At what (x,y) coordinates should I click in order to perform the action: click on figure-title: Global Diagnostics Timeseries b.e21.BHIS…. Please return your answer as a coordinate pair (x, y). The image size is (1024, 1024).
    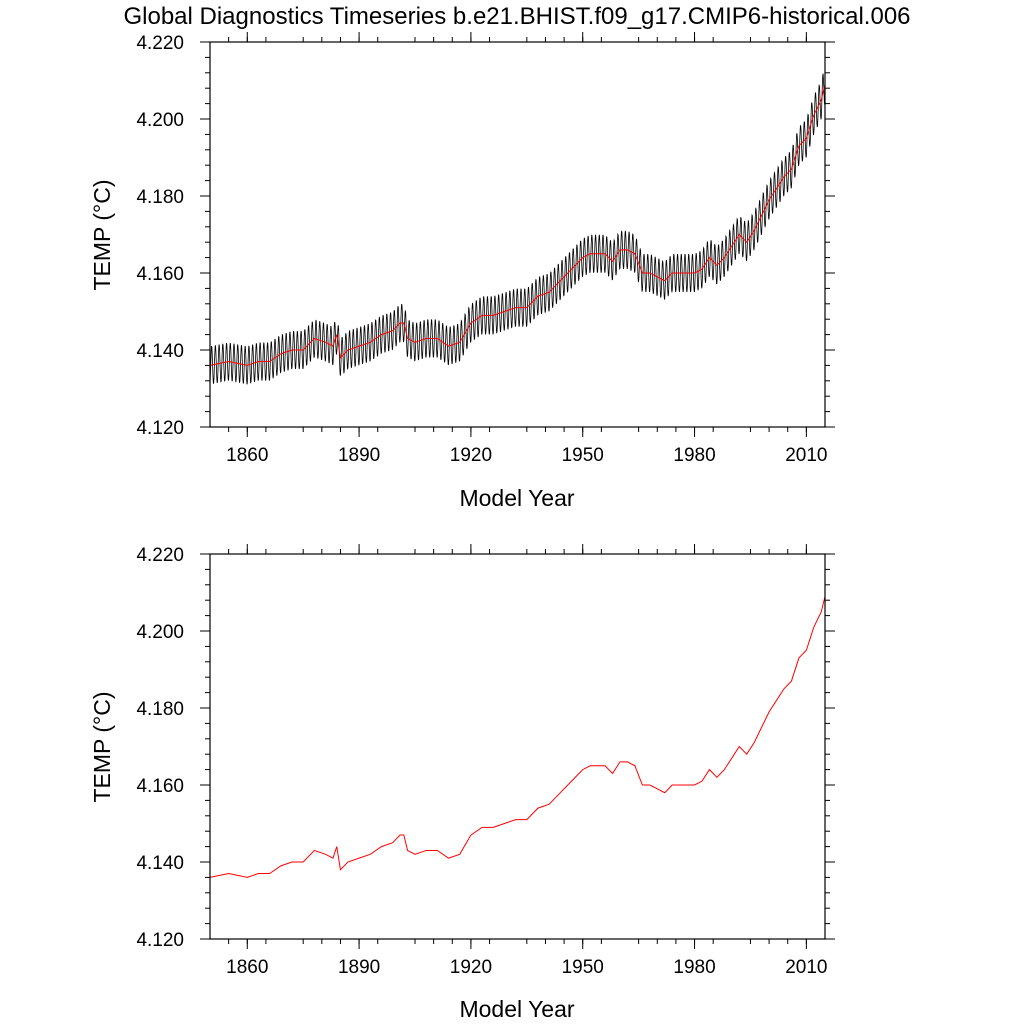
    Looking at the image, I should click on (516, 16).